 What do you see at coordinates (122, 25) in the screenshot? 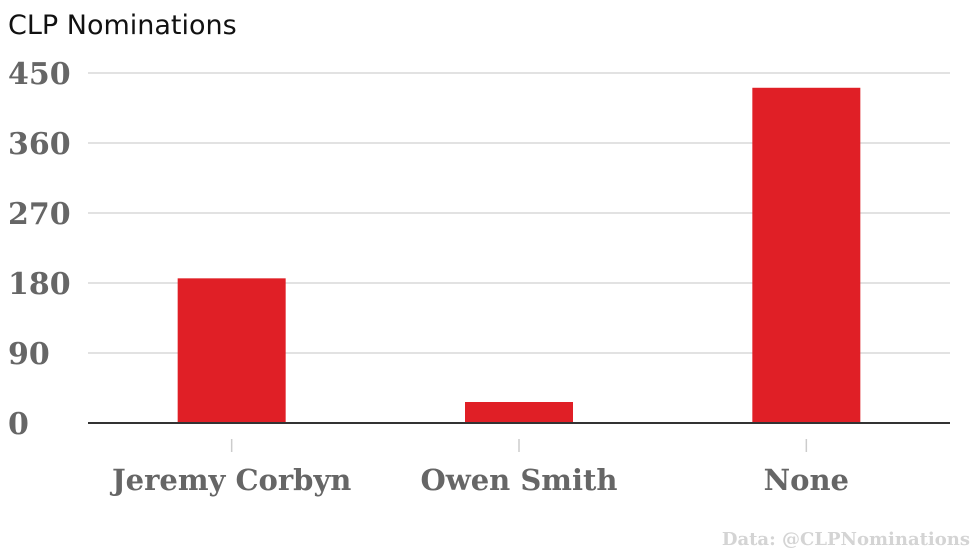
I see `chart-title: CLP Nominations` at bounding box center [122, 25].